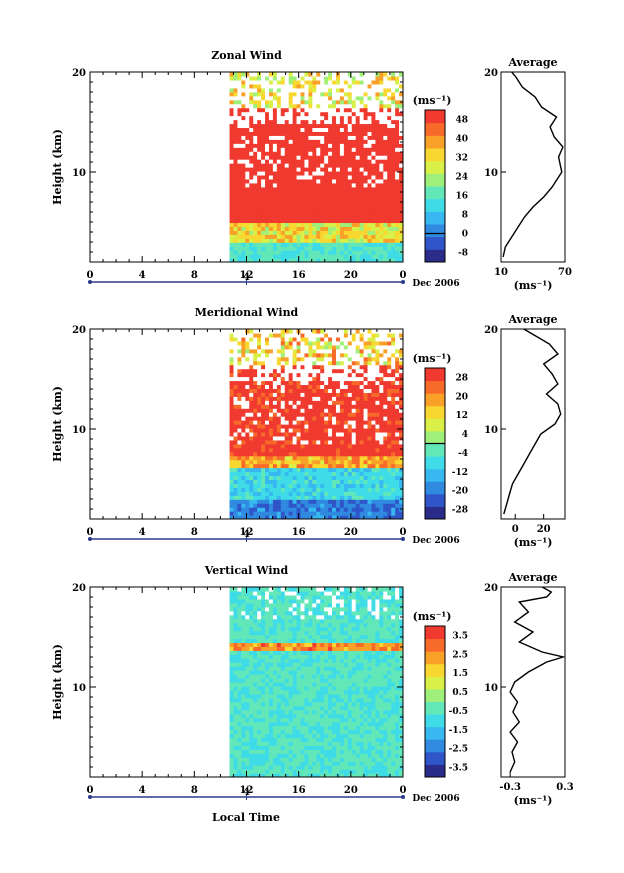  Describe the element at coordinates (533, 424) in the screenshot. I see `profile-frame` at that location.